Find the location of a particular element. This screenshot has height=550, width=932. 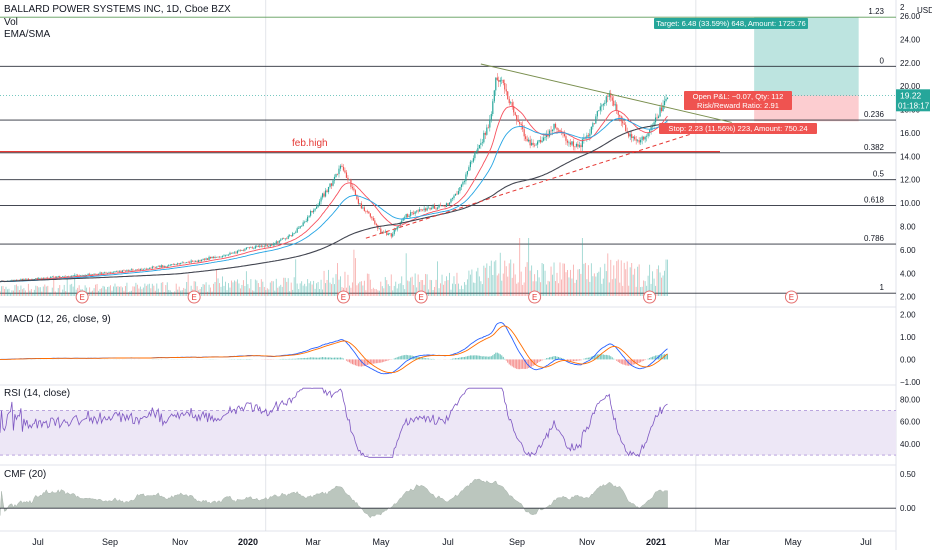

macd-tick-1: 1.00 is located at coordinates (908, 337).